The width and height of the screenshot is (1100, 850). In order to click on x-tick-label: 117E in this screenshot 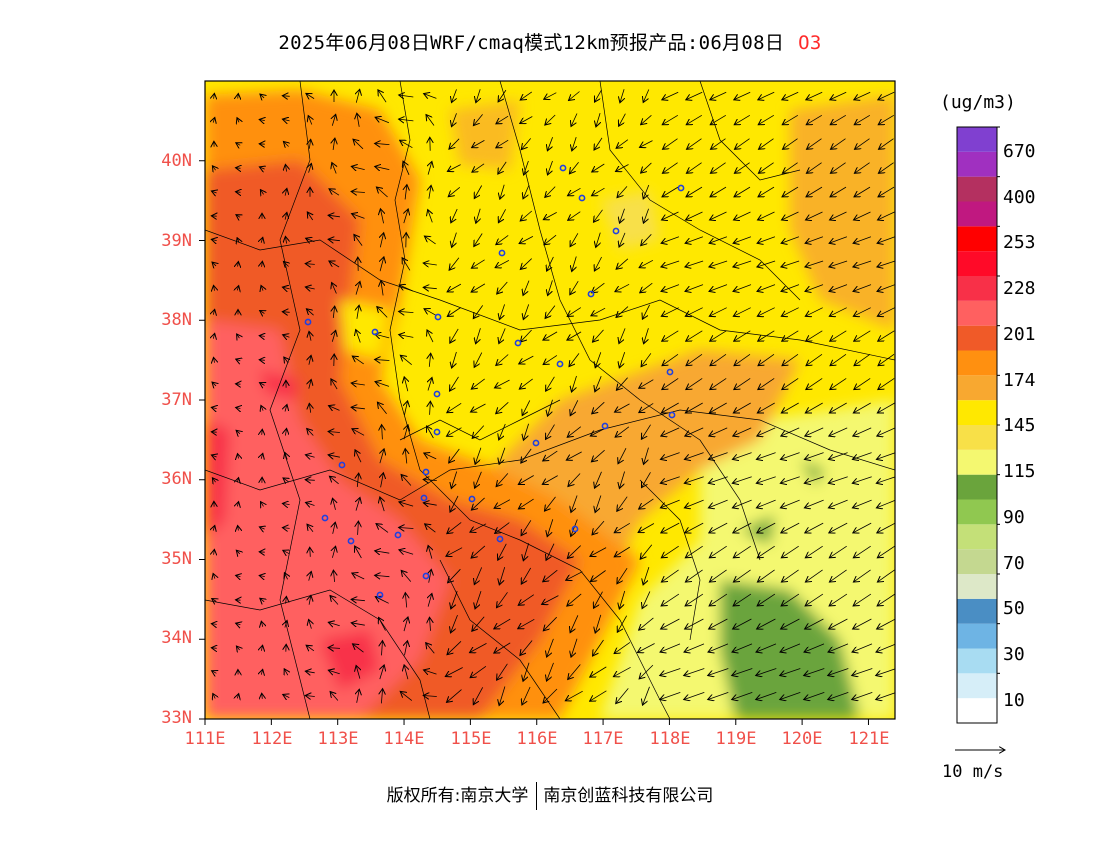, I will do `click(603, 739)`.